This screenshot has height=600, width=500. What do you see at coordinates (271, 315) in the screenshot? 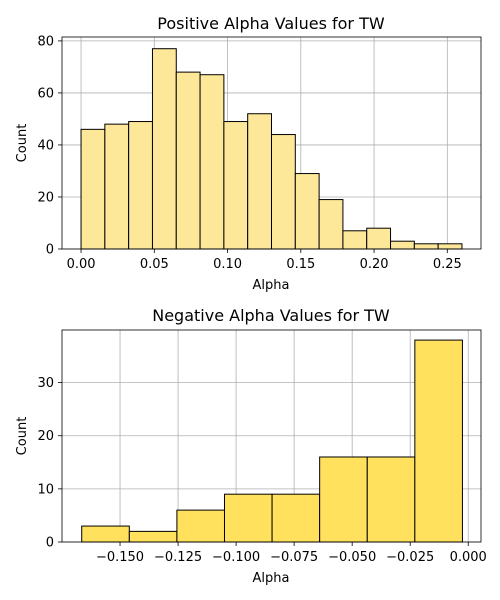
I see `chart-title: Negative Alpha Values for TW` at bounding box center [271, 315].